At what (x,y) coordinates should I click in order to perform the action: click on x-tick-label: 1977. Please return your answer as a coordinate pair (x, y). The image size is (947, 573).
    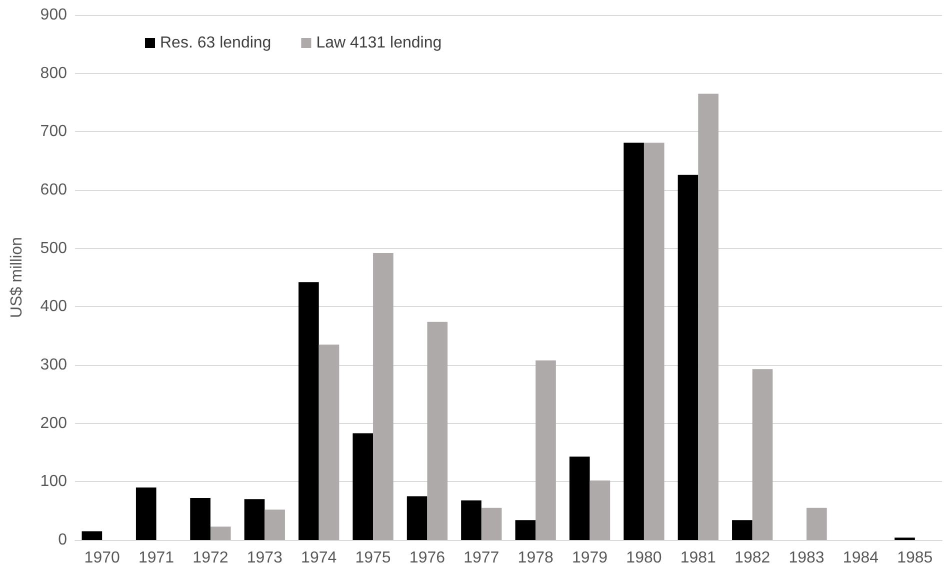
    Looking at the image, I should click on (482, 558).